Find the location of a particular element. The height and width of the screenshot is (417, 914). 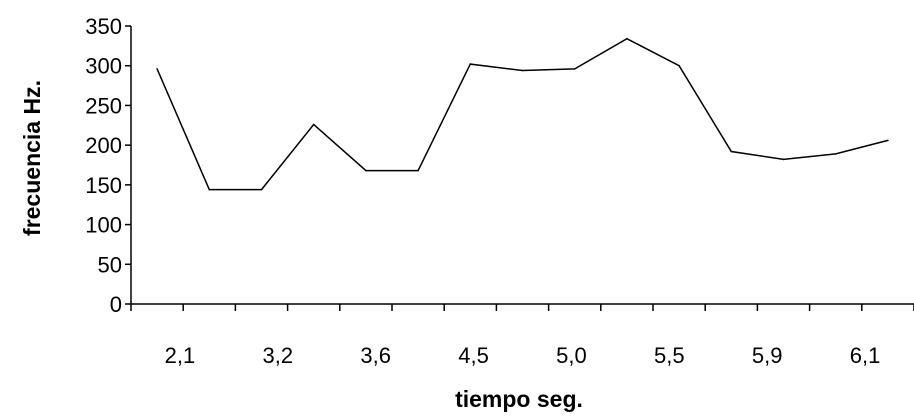

x-axis-title: tiempo seg. is located at coordinates (519, 399).